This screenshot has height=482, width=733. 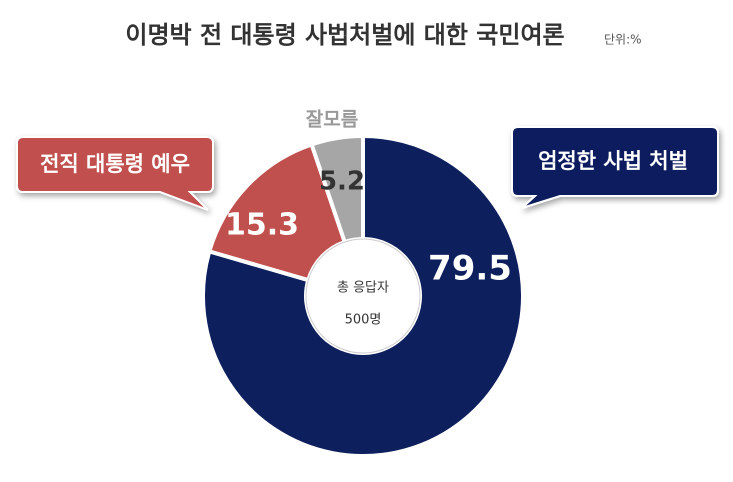 I want to click on category-label: 잘모름, so click(x=332, y=120).